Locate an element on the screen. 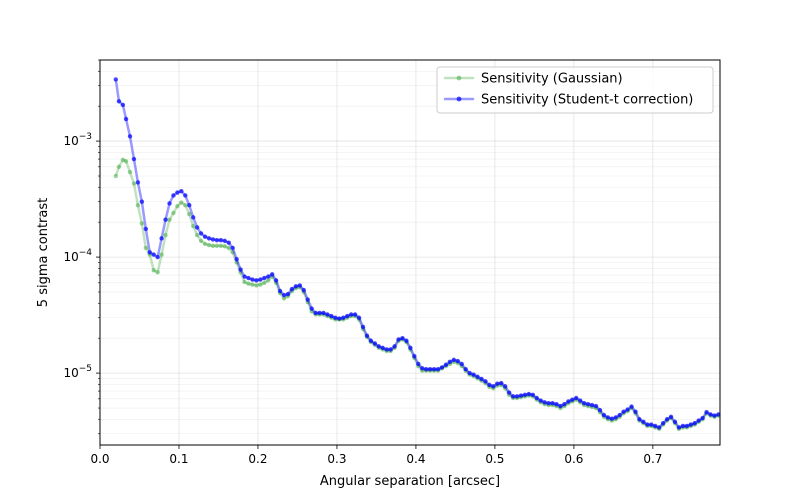 The image size is (800, 500). y-tick-label: 10⁻⁵ is located at coordinates (77, 372).